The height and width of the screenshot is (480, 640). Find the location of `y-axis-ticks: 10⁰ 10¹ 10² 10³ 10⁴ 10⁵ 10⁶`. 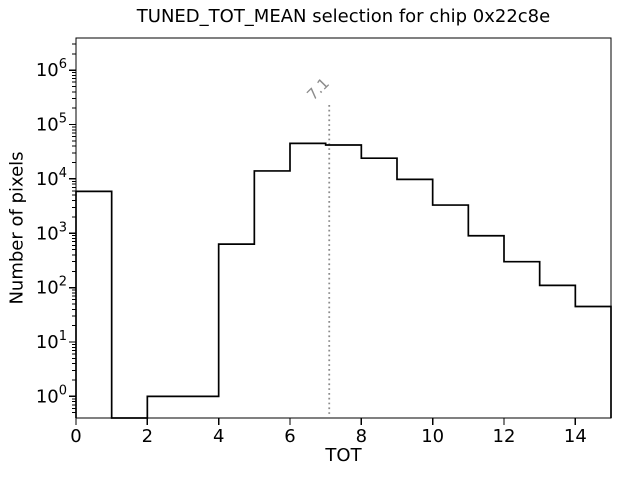

y-axis-ticks: 10⁰ 10¹ 10² 10³ 10⁴ 10⁵ 10⁶ is located at coordinates (56, 228).